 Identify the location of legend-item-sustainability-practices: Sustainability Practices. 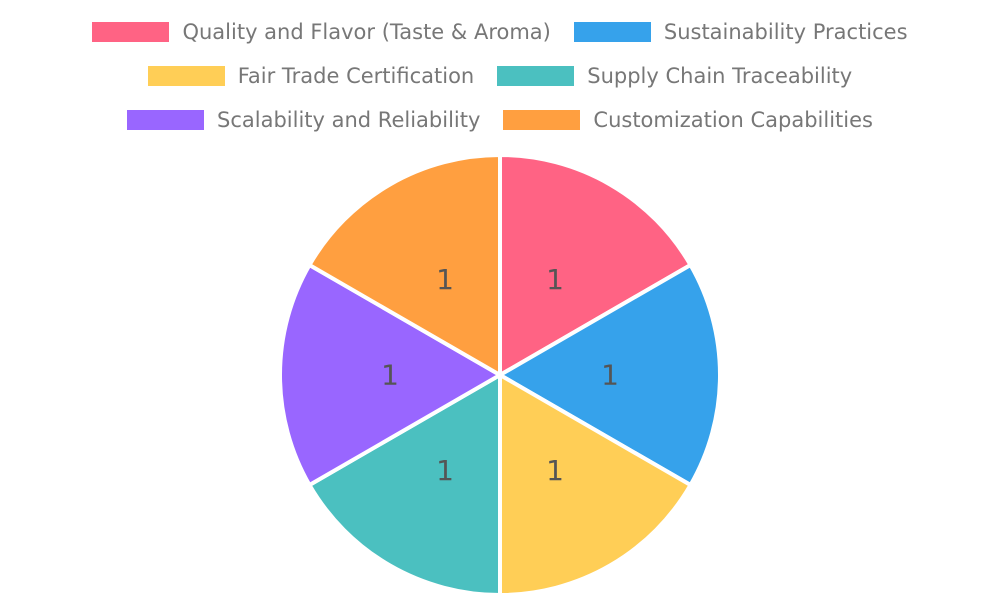
(740, 32).